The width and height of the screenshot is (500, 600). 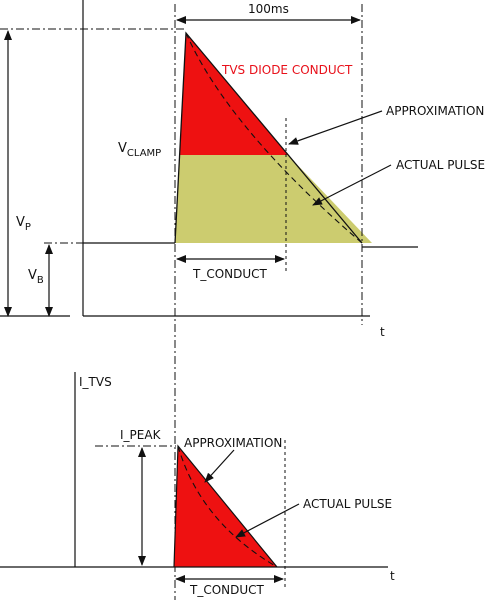 I want to click on tvs-conduct-label: TVS DIODE CONDUCT, so click(x=287, y=70).